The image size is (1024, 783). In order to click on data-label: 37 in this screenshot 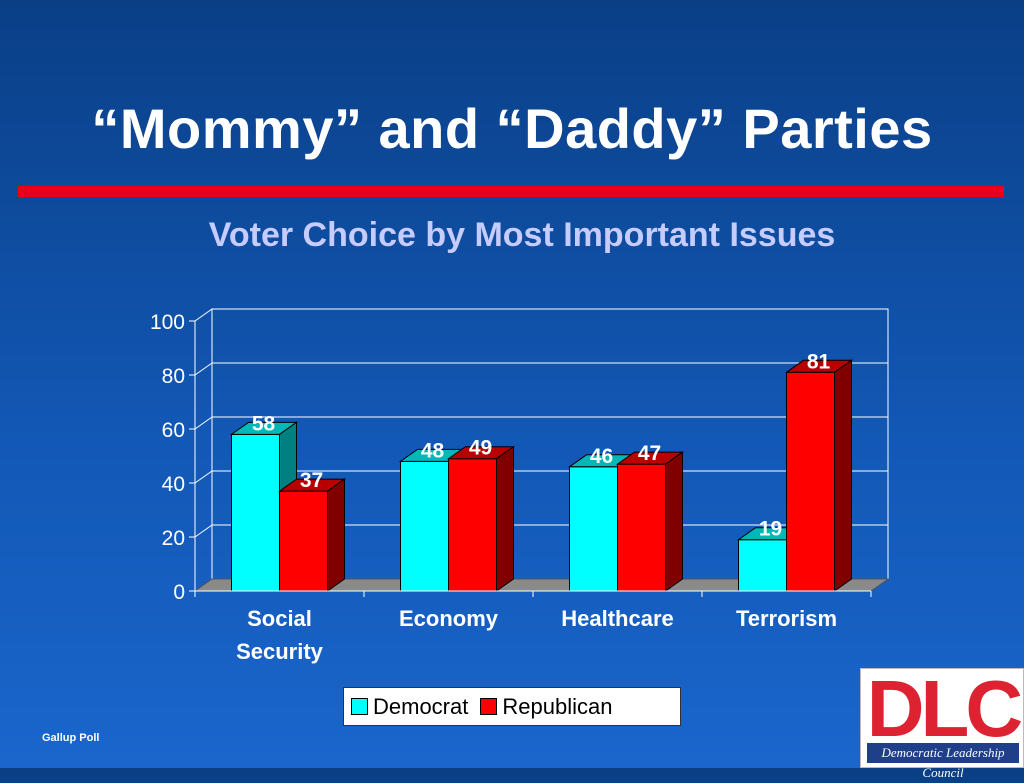, I will do `click(311, 480)`.